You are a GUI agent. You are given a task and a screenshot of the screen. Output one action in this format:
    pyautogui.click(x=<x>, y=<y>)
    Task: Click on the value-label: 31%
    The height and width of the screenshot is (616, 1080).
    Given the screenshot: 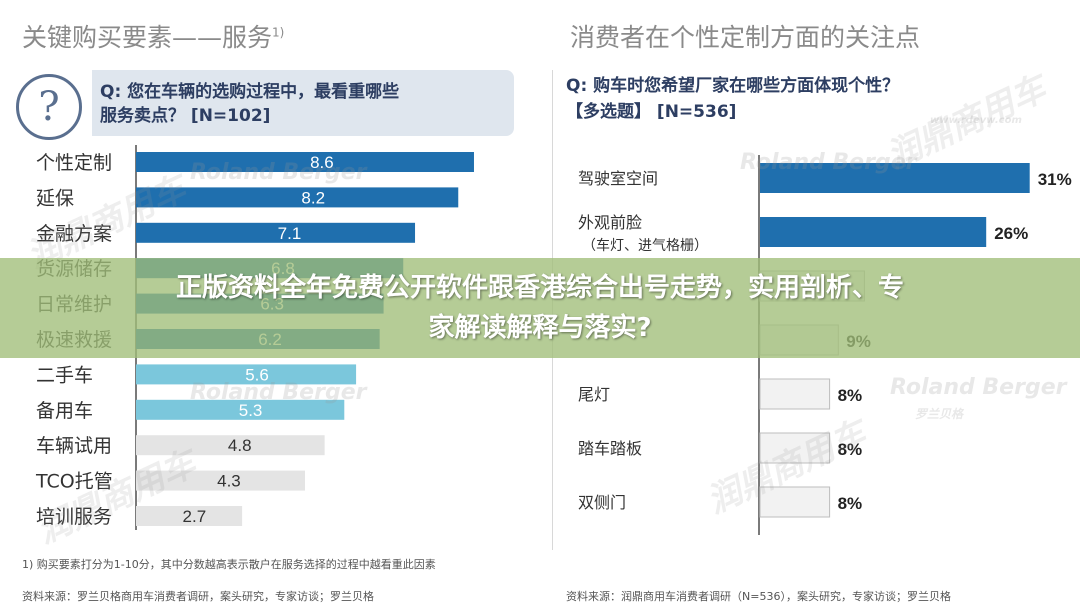 What is the action you would take?
    pyautogui.click(x=1055, y=179)
    